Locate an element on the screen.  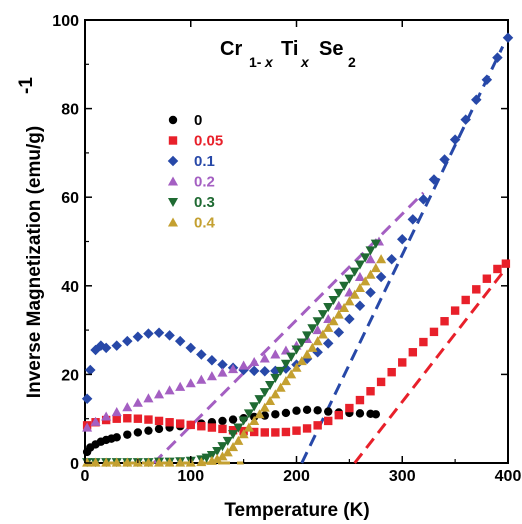
formula-subvar1: x is located at coordinates (269, 62).